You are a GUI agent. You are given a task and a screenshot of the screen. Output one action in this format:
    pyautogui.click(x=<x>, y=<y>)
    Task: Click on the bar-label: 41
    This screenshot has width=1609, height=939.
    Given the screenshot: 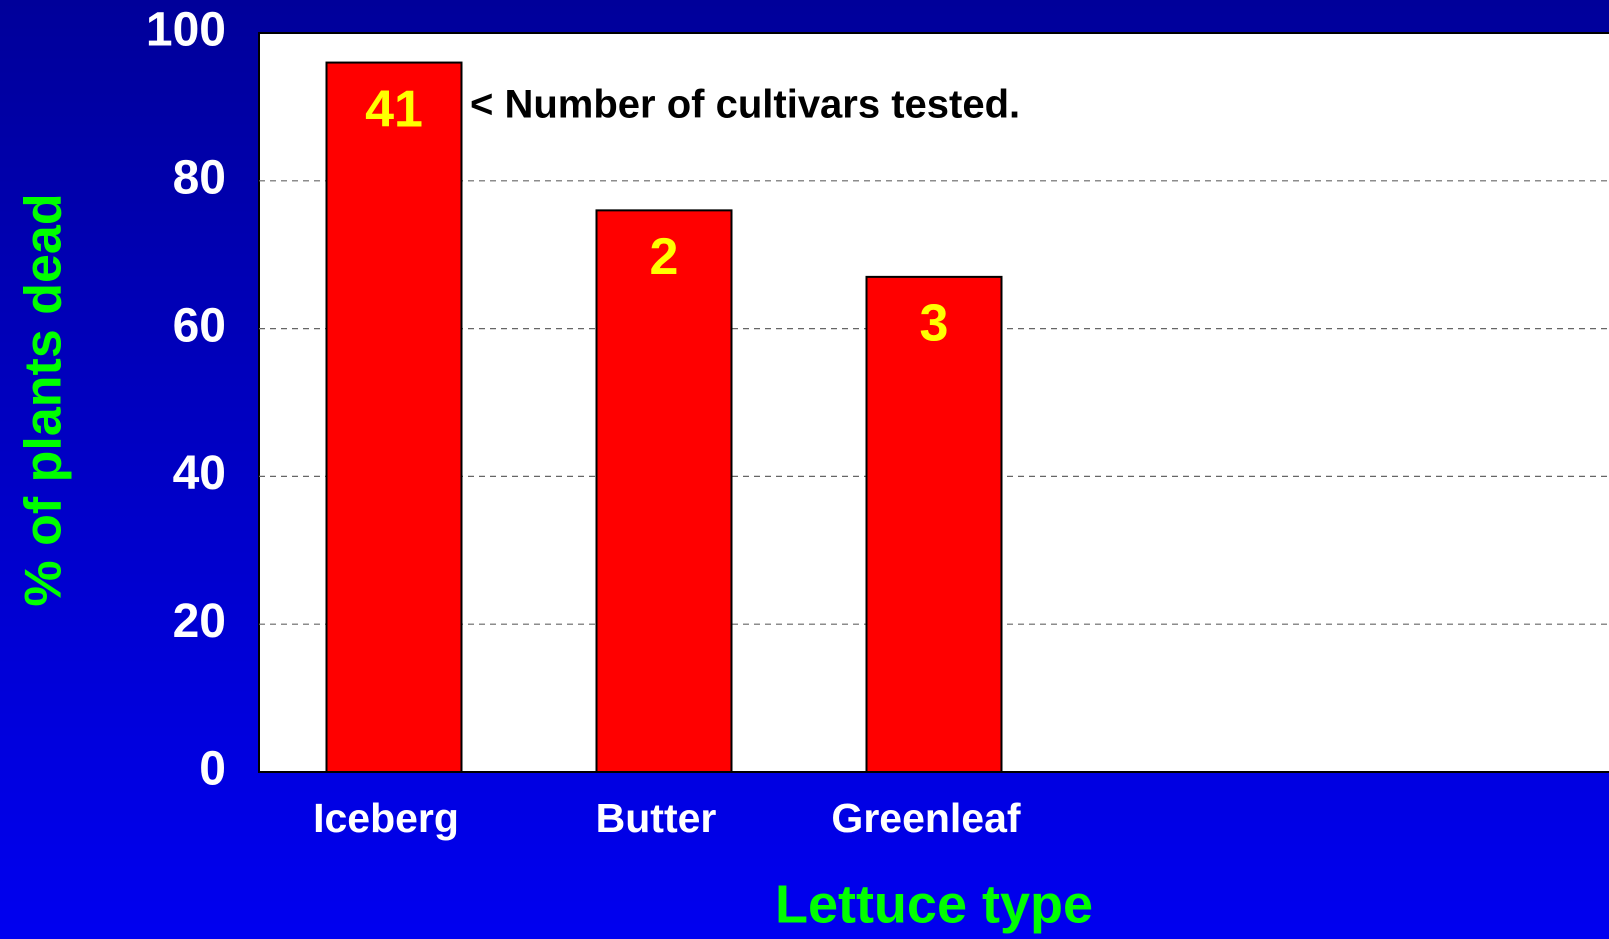 What is the action you would take?
    pyautogui.click(x=394, y=109)
    